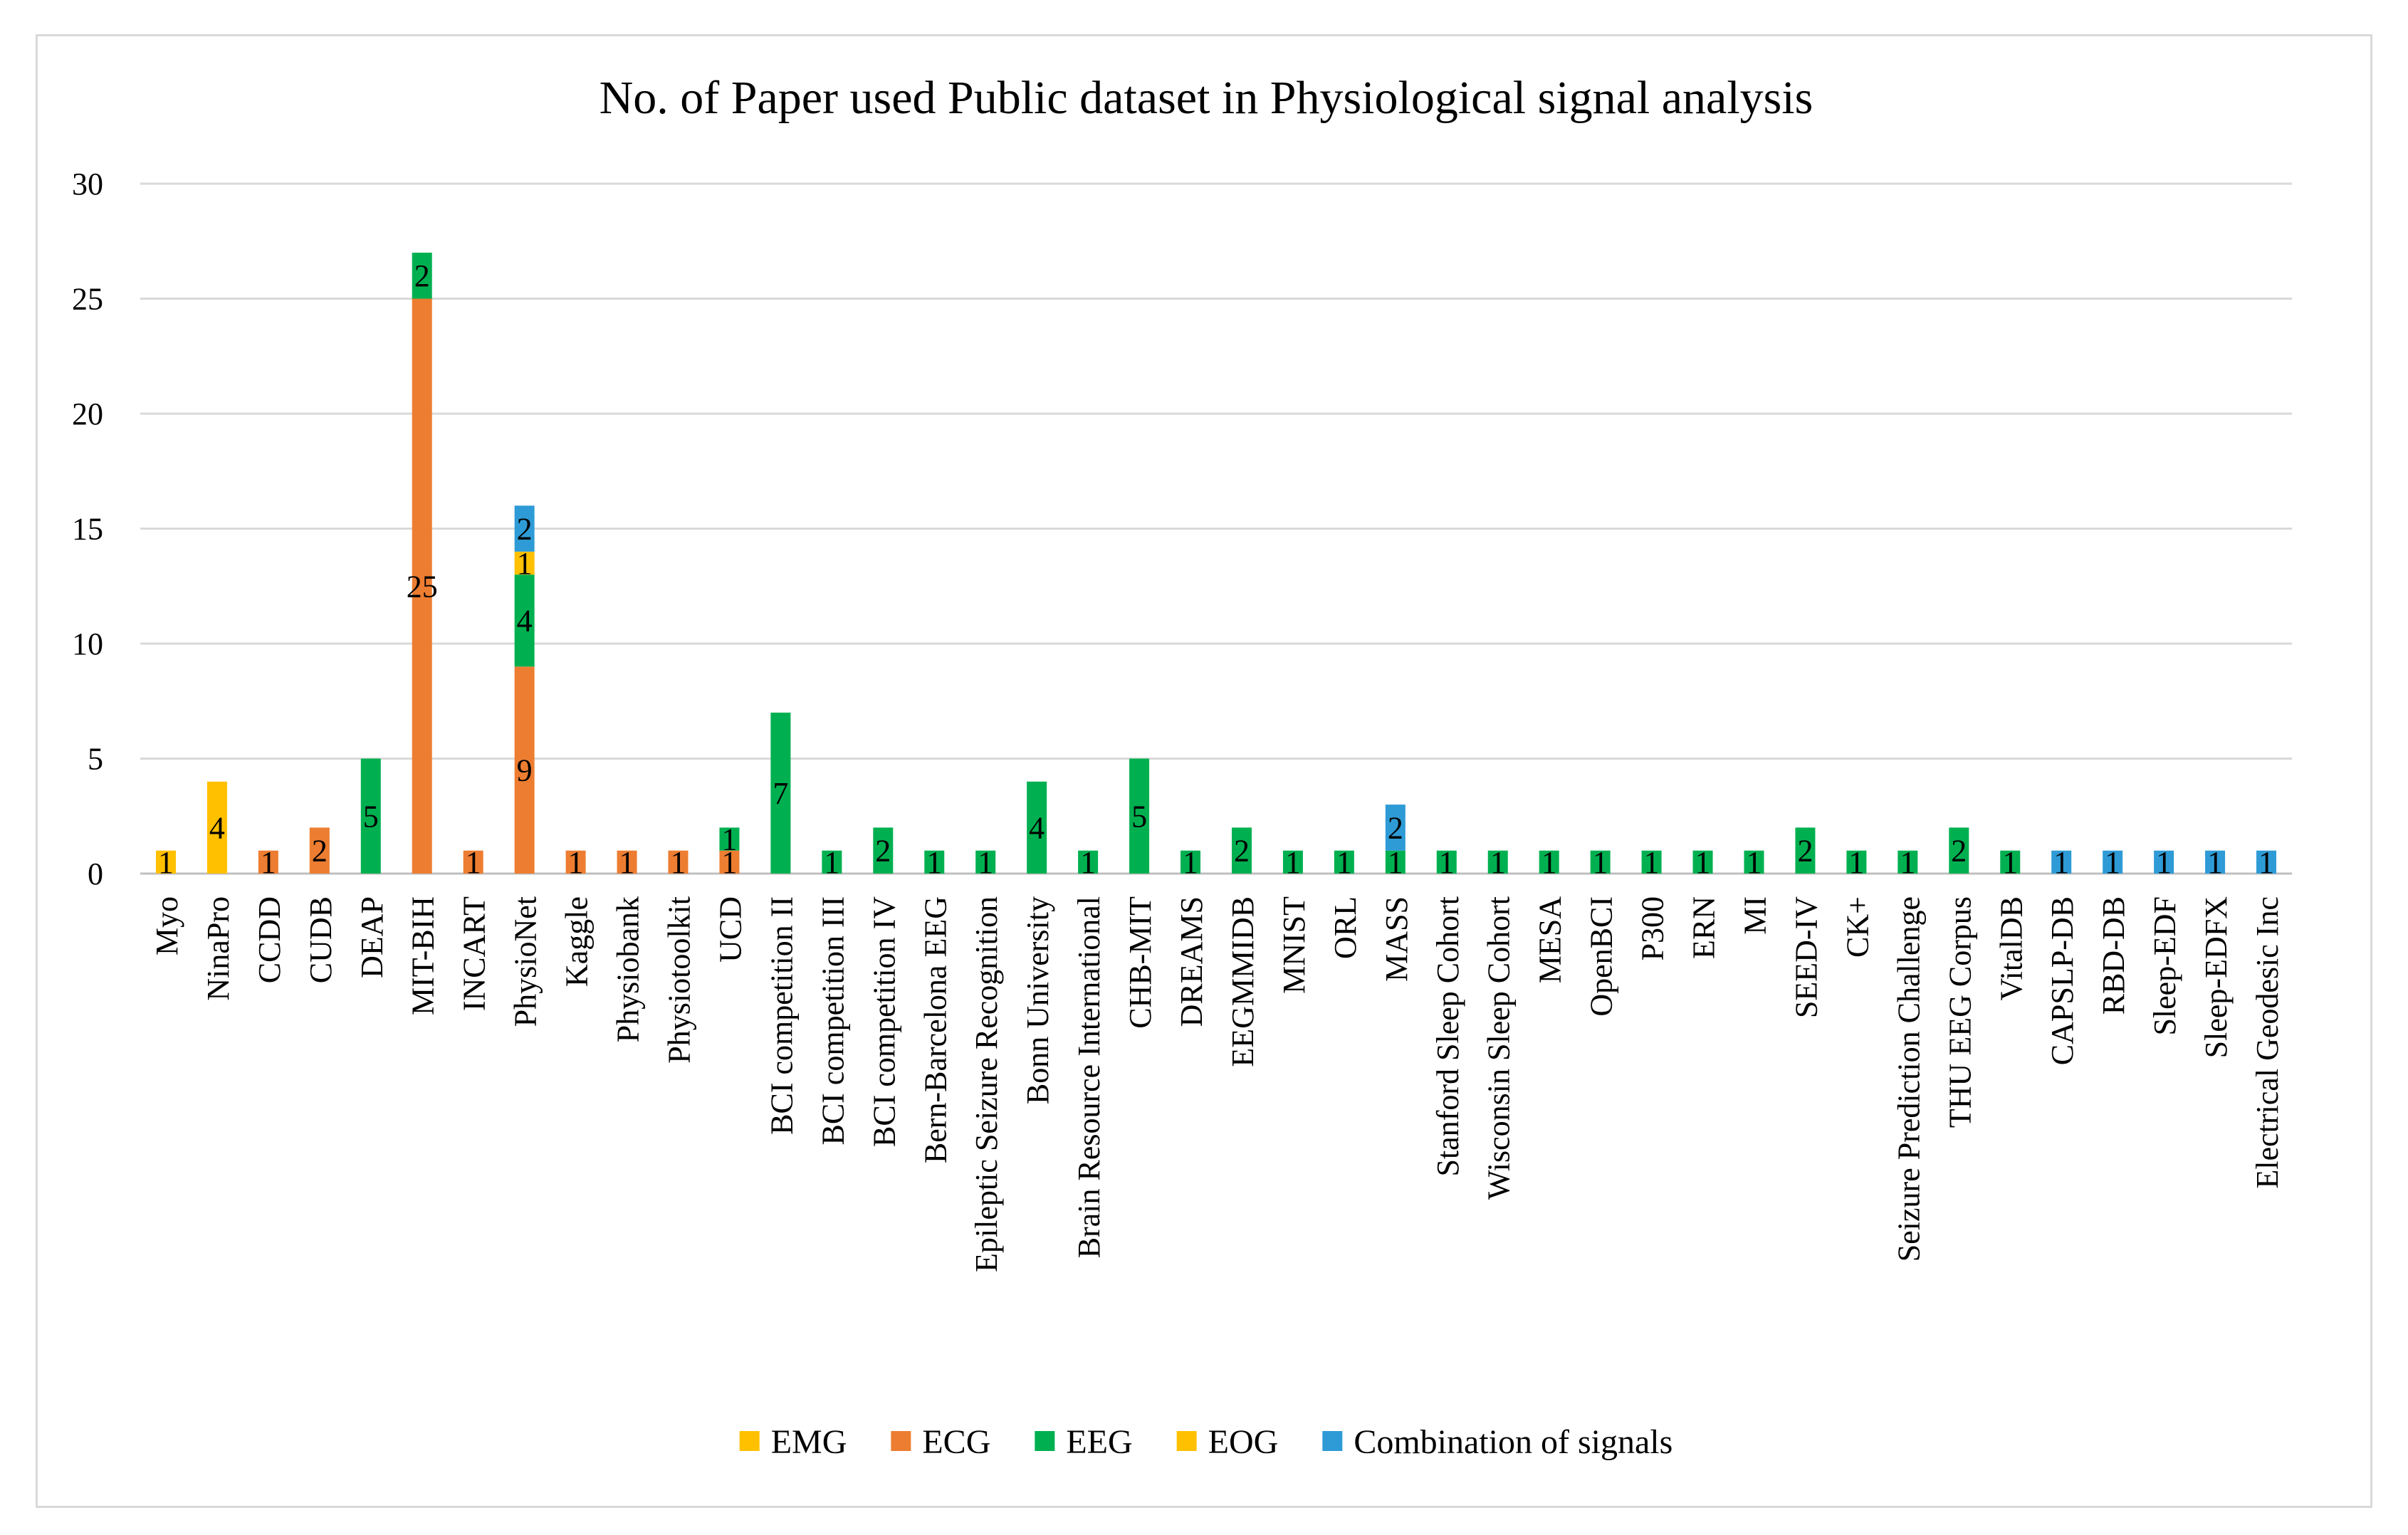 This screenshot has width=2408, height=1535. I want to click on legend: EMG ECG EEG EOG Combination of signals, so click(1206, 1442).